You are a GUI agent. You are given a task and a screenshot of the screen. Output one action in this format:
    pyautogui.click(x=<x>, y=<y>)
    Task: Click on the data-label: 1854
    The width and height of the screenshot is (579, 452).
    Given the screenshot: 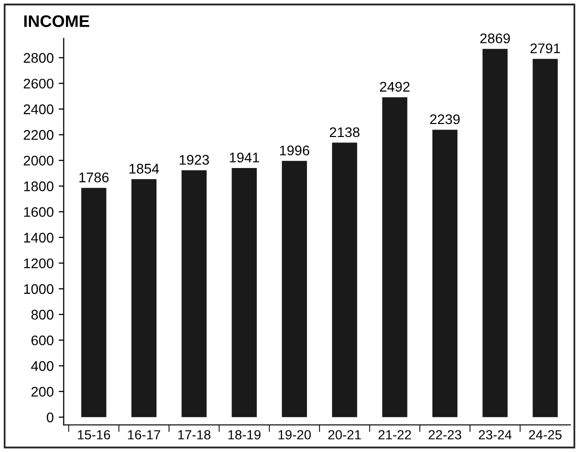 What is the action you would take?
    pyautogui.click(x=144, y=169)
    